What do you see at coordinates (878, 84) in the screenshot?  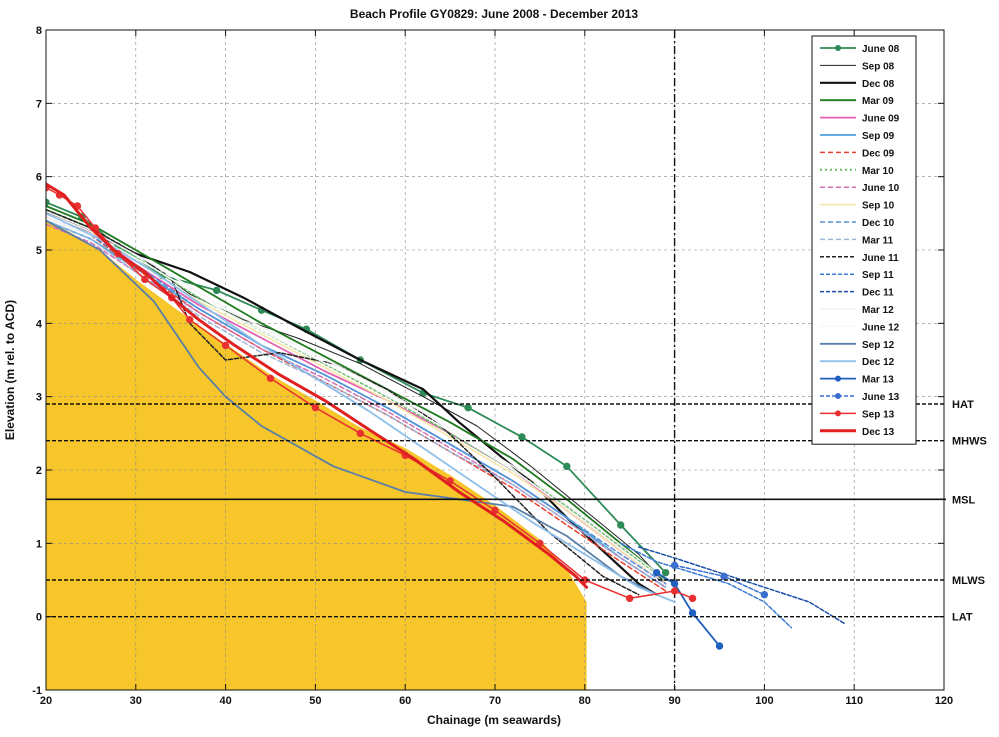 I see `legend-label: Dec 08` at bounding box center [878, 84].